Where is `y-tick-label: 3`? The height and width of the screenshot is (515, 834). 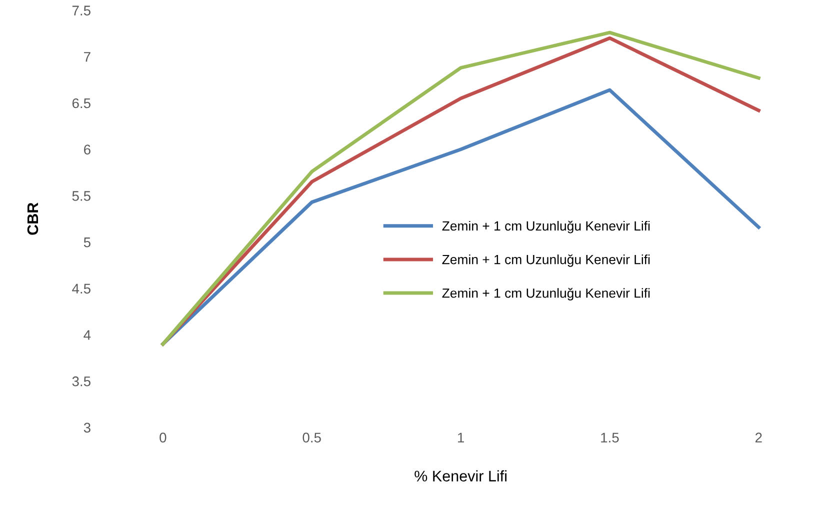 y-tick-label: 3 is located at coordinates (87, 427).